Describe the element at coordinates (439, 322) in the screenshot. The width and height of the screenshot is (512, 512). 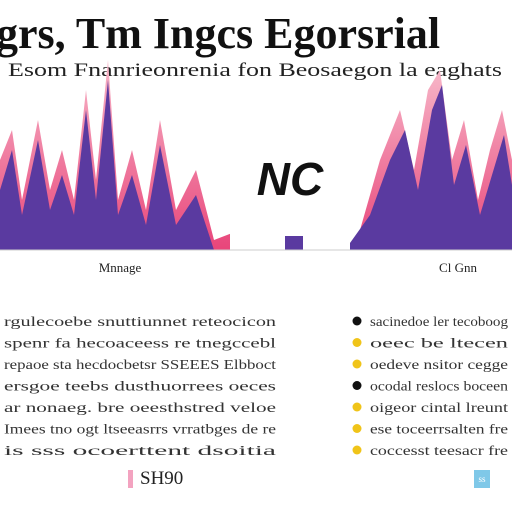
I see `bullet-text: sacinedoe ler tecoboog` at that location.